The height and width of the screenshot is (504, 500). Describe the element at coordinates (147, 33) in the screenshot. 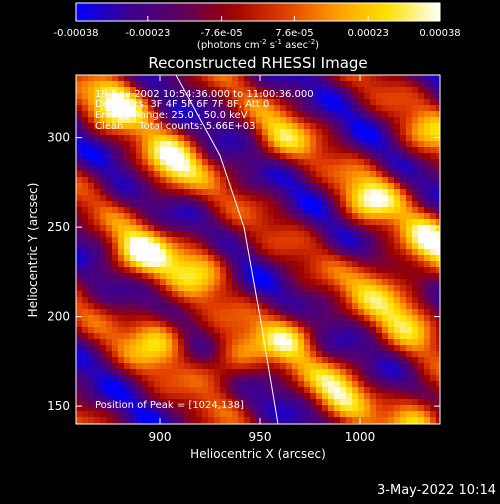

I see `colorbar-tick-label: -0.00023` at that location.